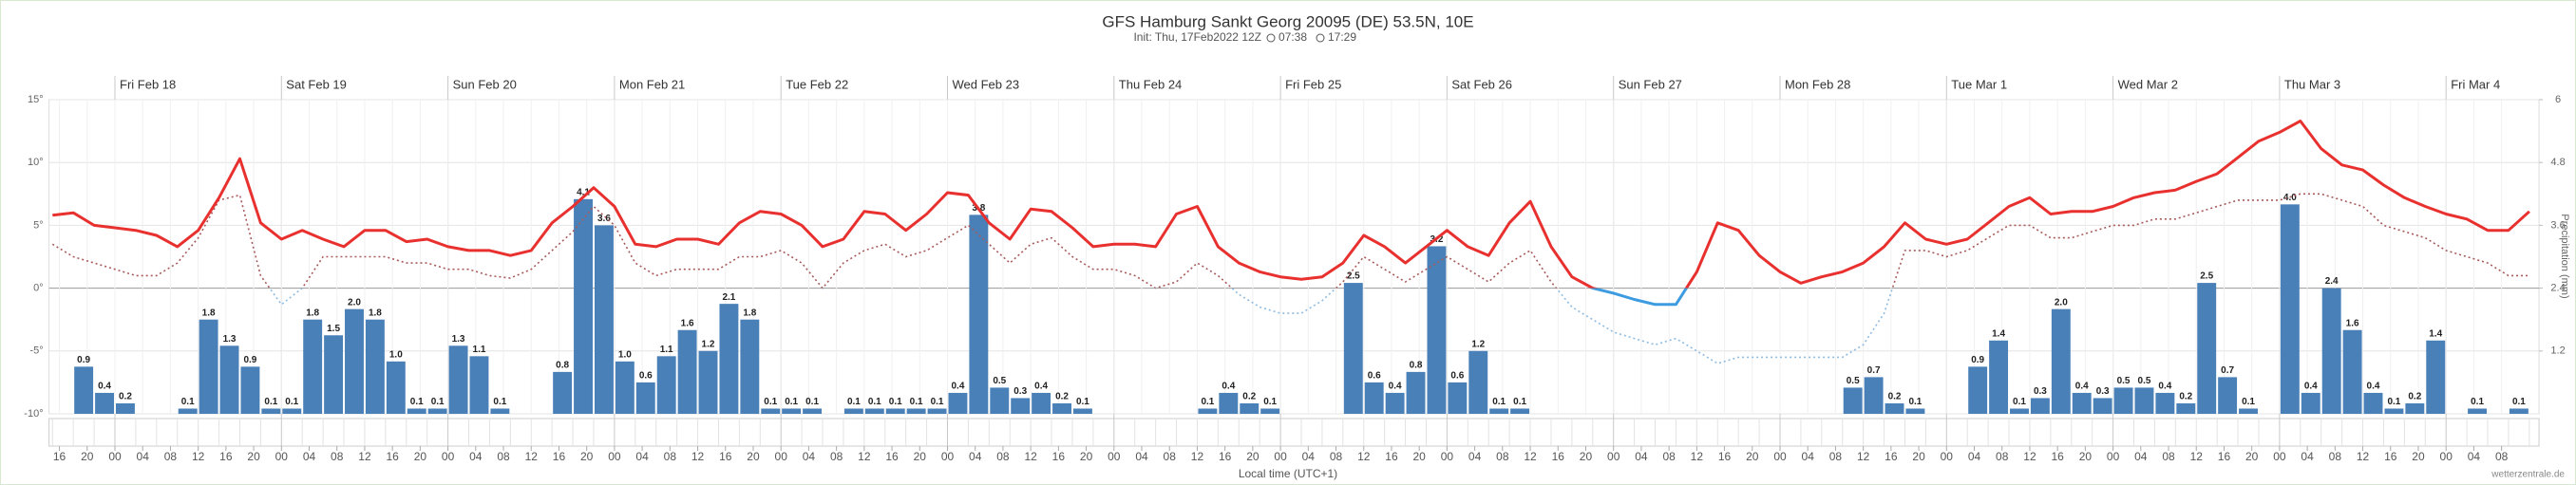 This screenshot has width=2576, height=485. I want to click on precip-label: 0.9, so click(249, 360).